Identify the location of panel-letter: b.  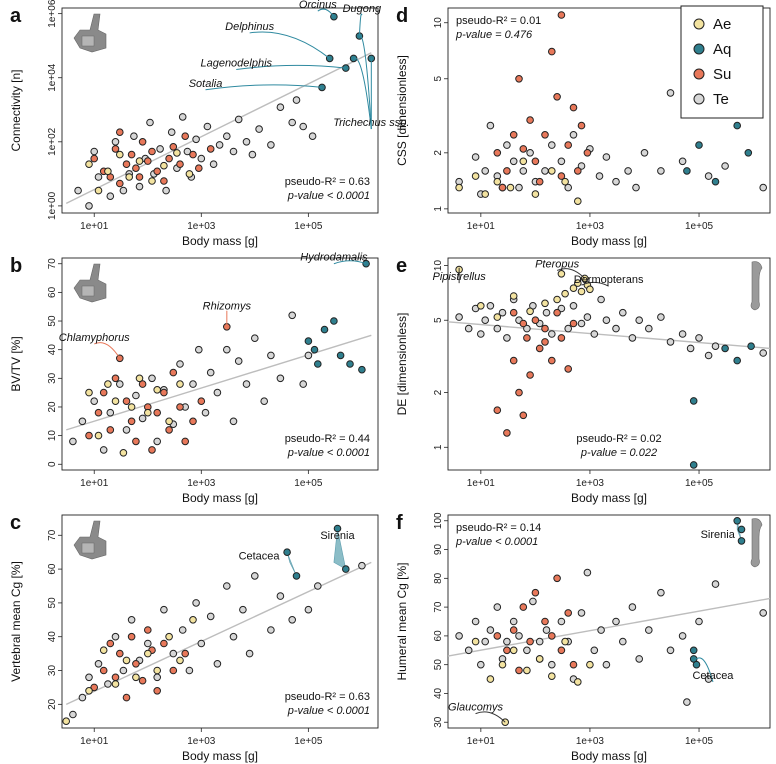
(16, 266).